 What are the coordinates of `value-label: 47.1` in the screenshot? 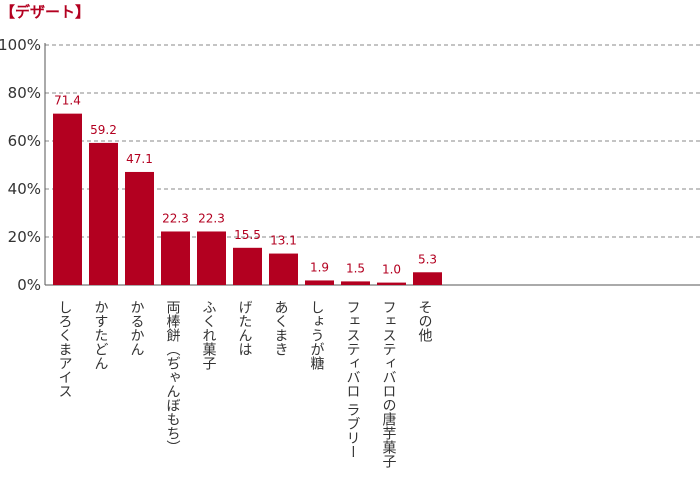 It's located at (139, 159).